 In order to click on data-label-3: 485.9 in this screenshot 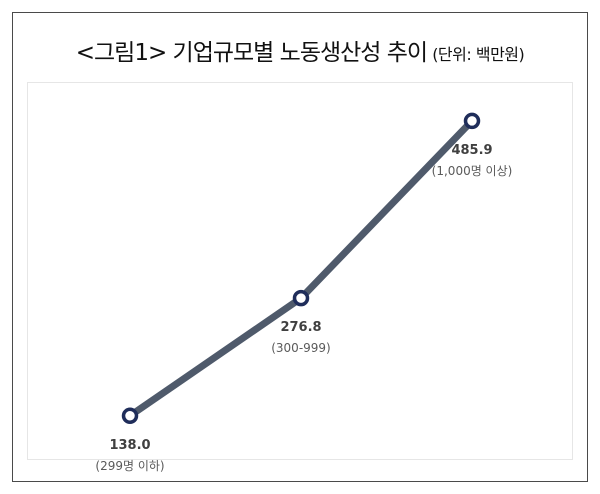, I will do `click(471, 150)`.